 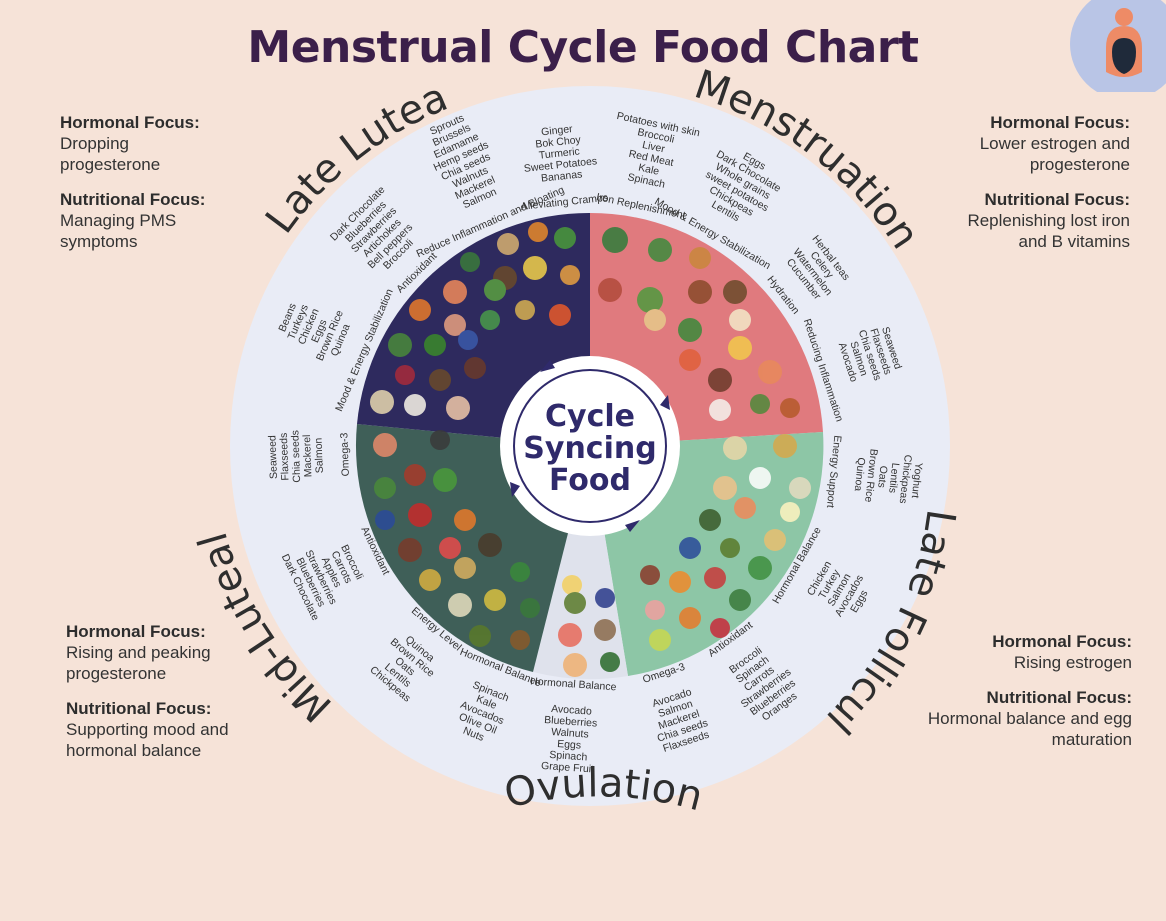 I want to click on food-item: Chia seeds, so click(x=296, y=456).